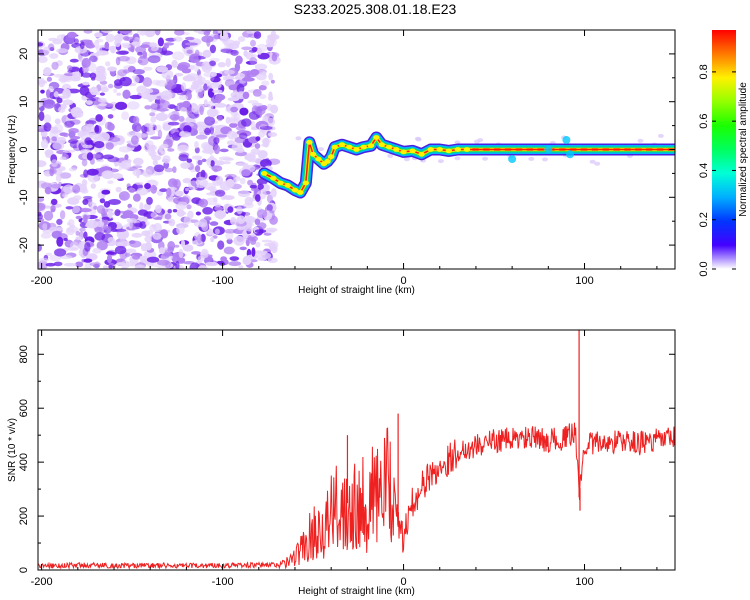 This screenshot has width=750, height=600. What do you see at coordinates (375, 9) in the screenshot?
I see `chart-title: S233.2025.308.01.18.E23` at bounding box center [375, 9].